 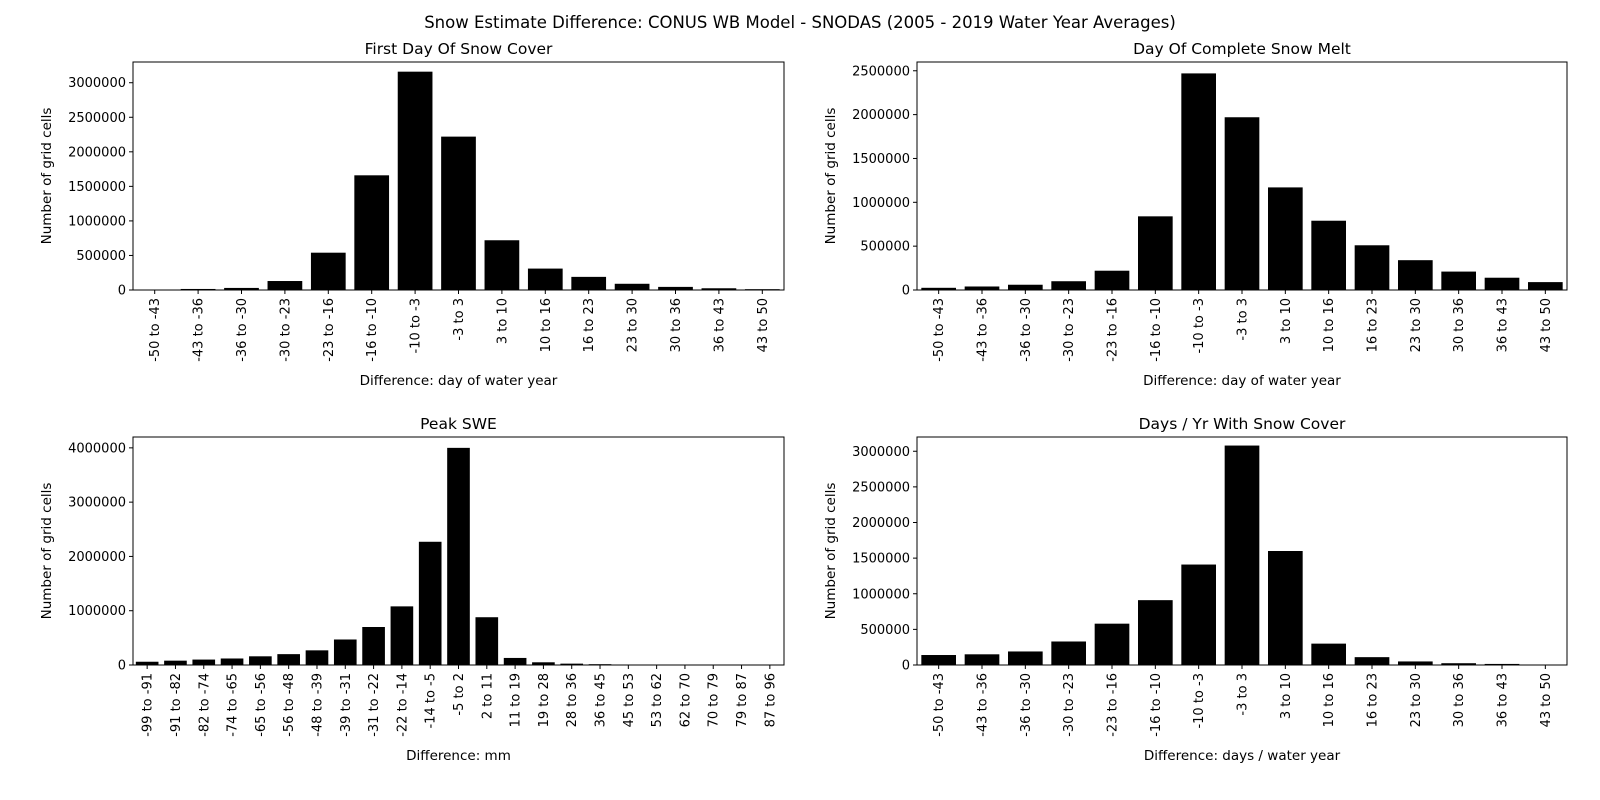 What do you see at coordinates (885, 630) in the screenshot?
I see `y-tick-label: 500000` at bounding box center [885, 630].